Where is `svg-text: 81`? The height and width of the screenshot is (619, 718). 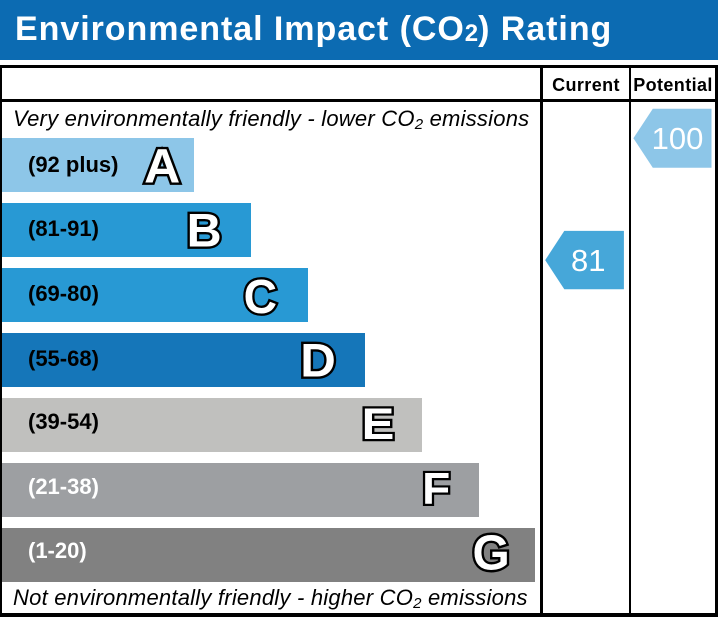 svg-text: 81 is located at coordinates (588, 260).